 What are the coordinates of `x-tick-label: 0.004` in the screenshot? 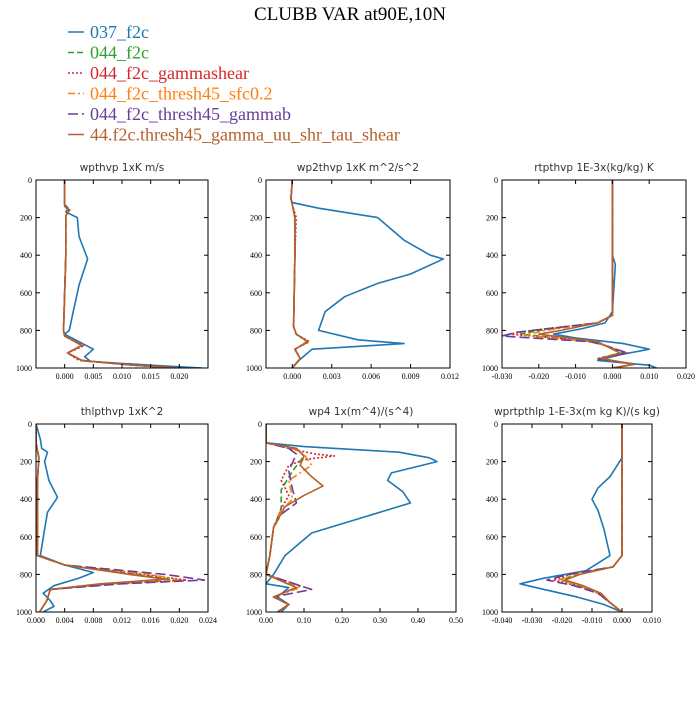 It's located at (65, 620).